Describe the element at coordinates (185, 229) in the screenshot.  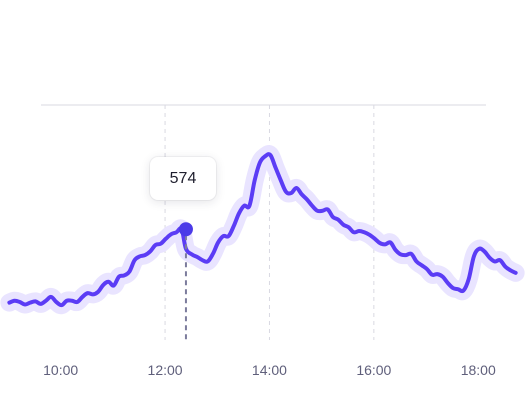
I see `highlight-point` at that location.